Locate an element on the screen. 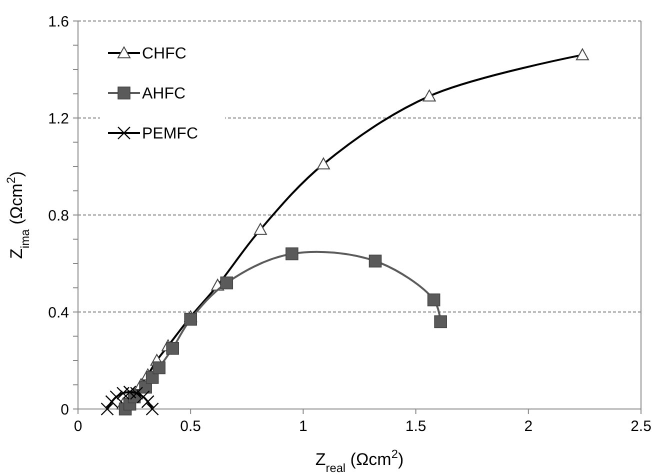  y-tick-label: 0.4 is located at coordinates (58, 313).